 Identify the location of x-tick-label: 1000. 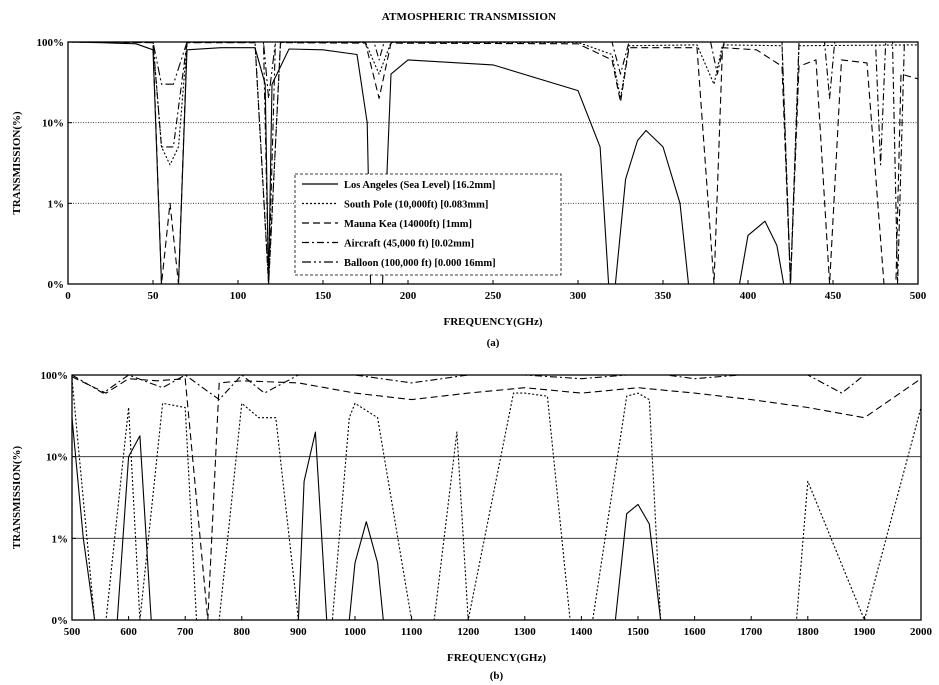
(355, 632).